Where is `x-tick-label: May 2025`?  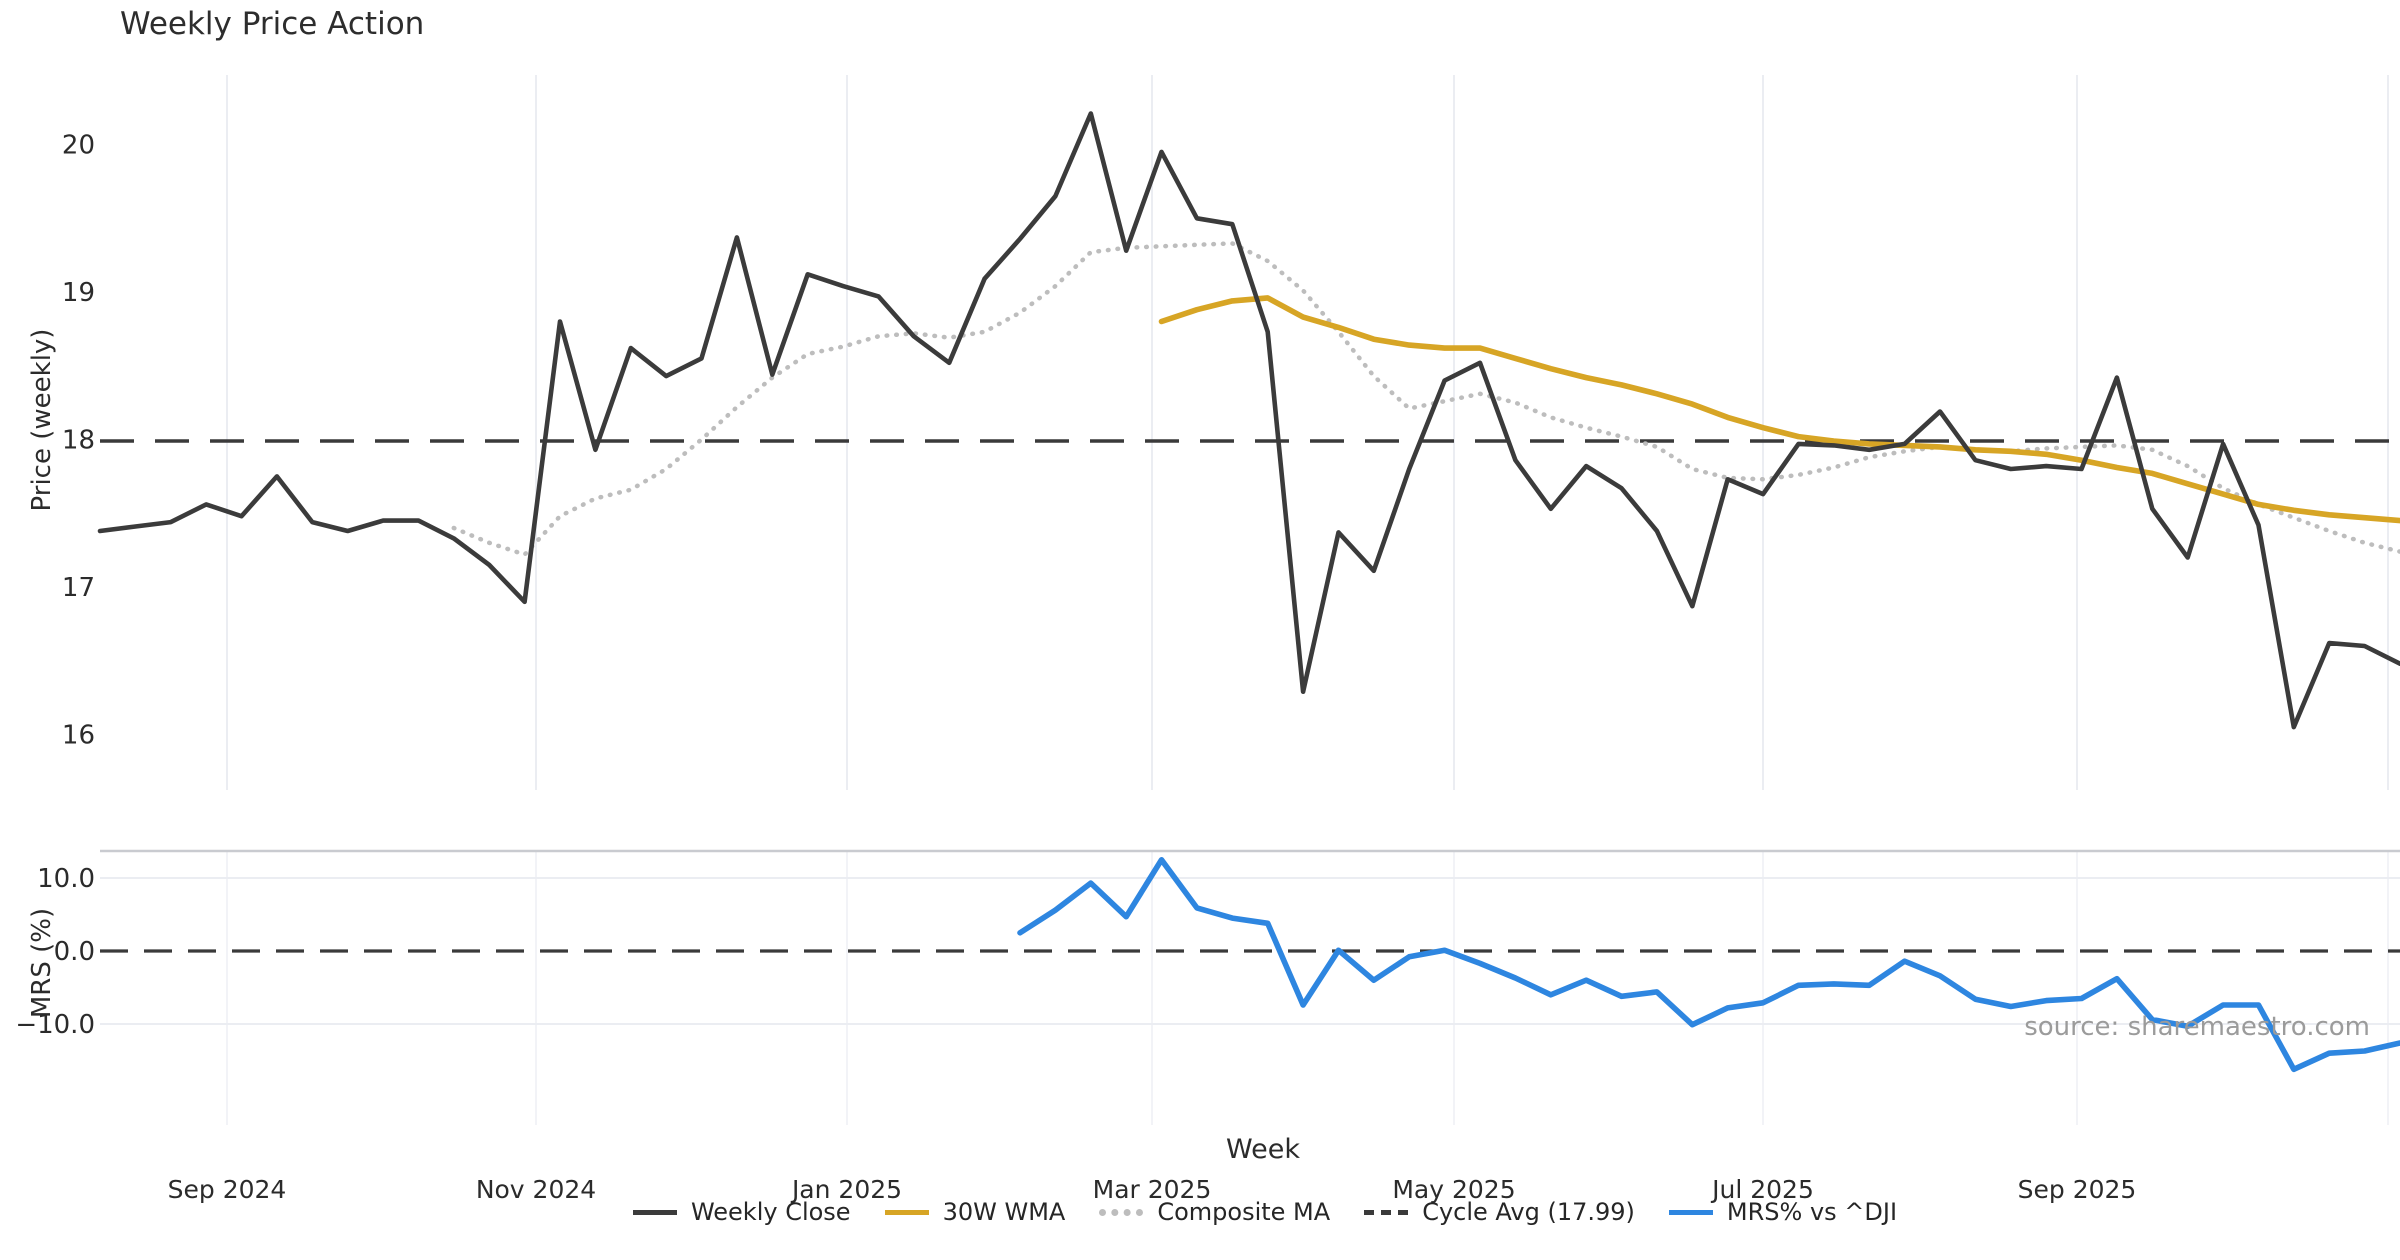
x-tick-label: May 2025 is located at coordinates (1453, 1189).